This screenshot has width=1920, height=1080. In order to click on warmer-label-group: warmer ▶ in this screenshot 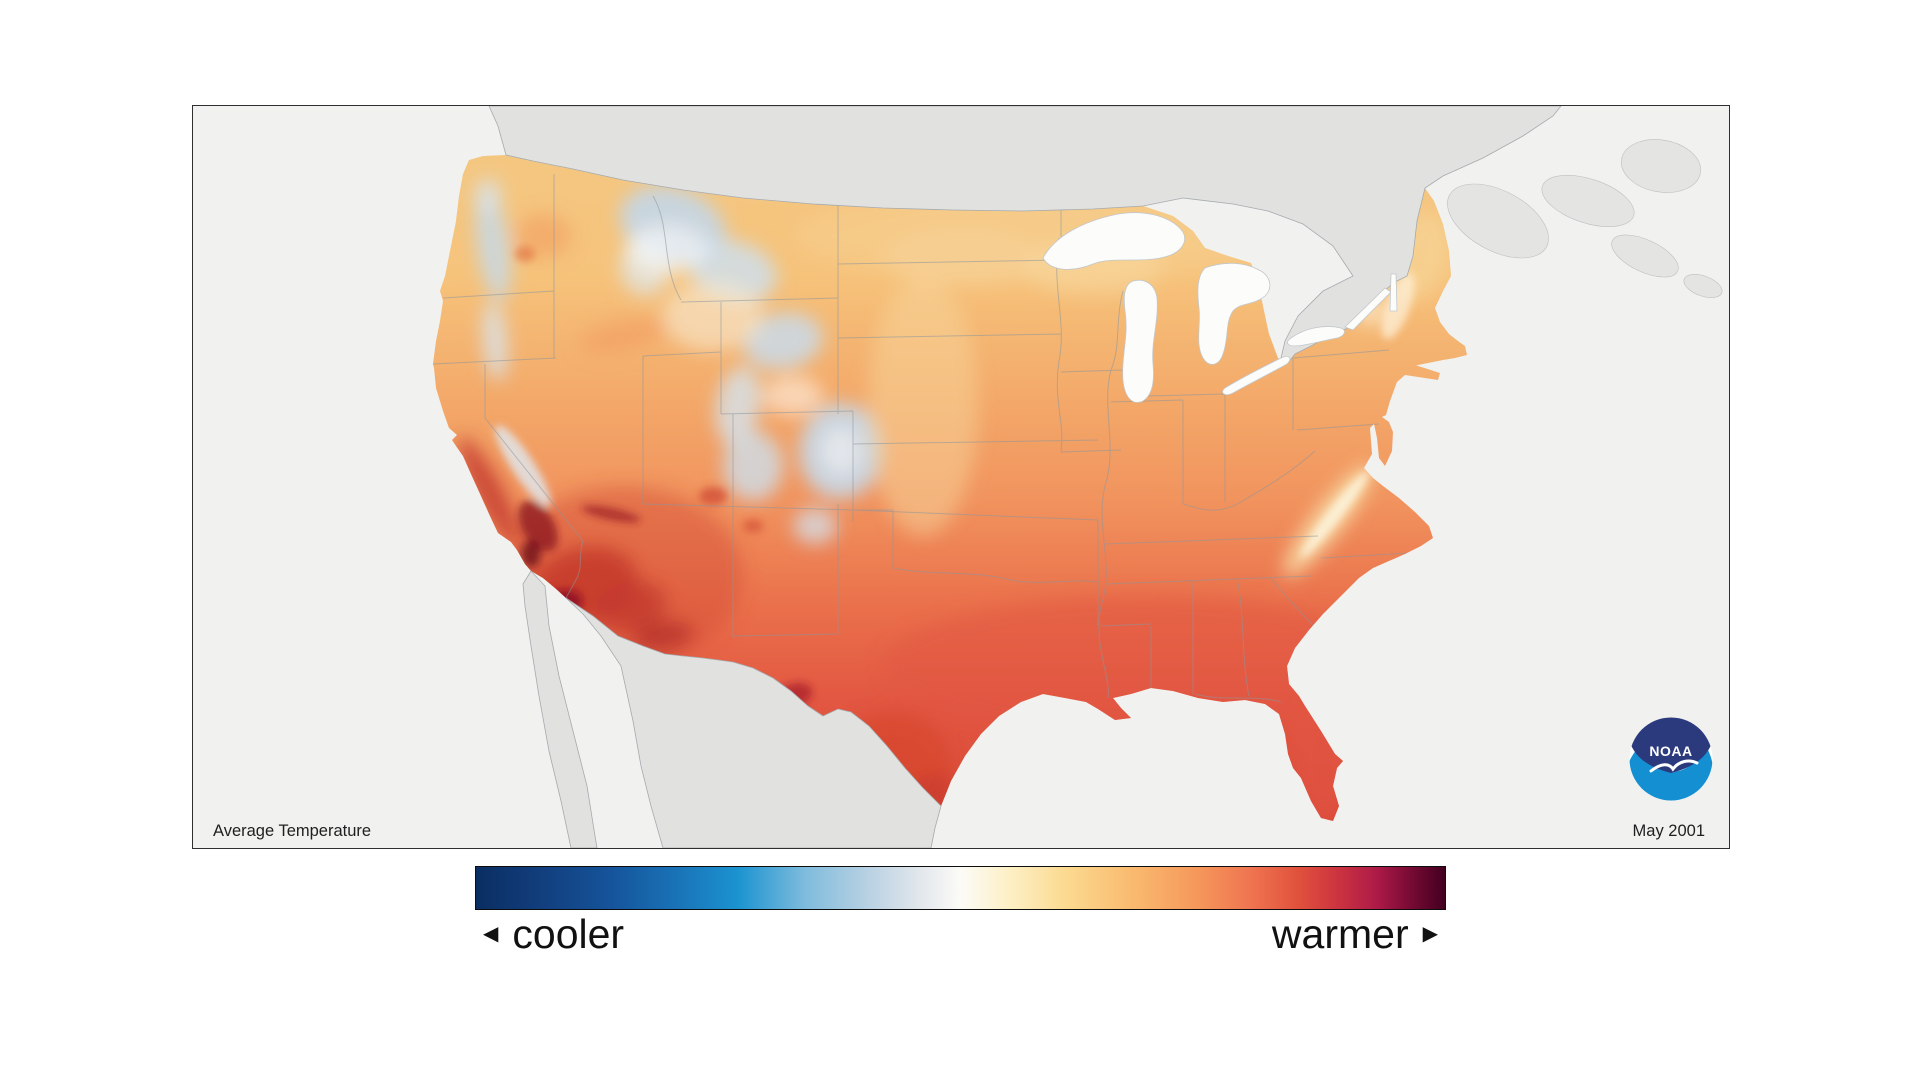, I will do `click(1355, 934)`.